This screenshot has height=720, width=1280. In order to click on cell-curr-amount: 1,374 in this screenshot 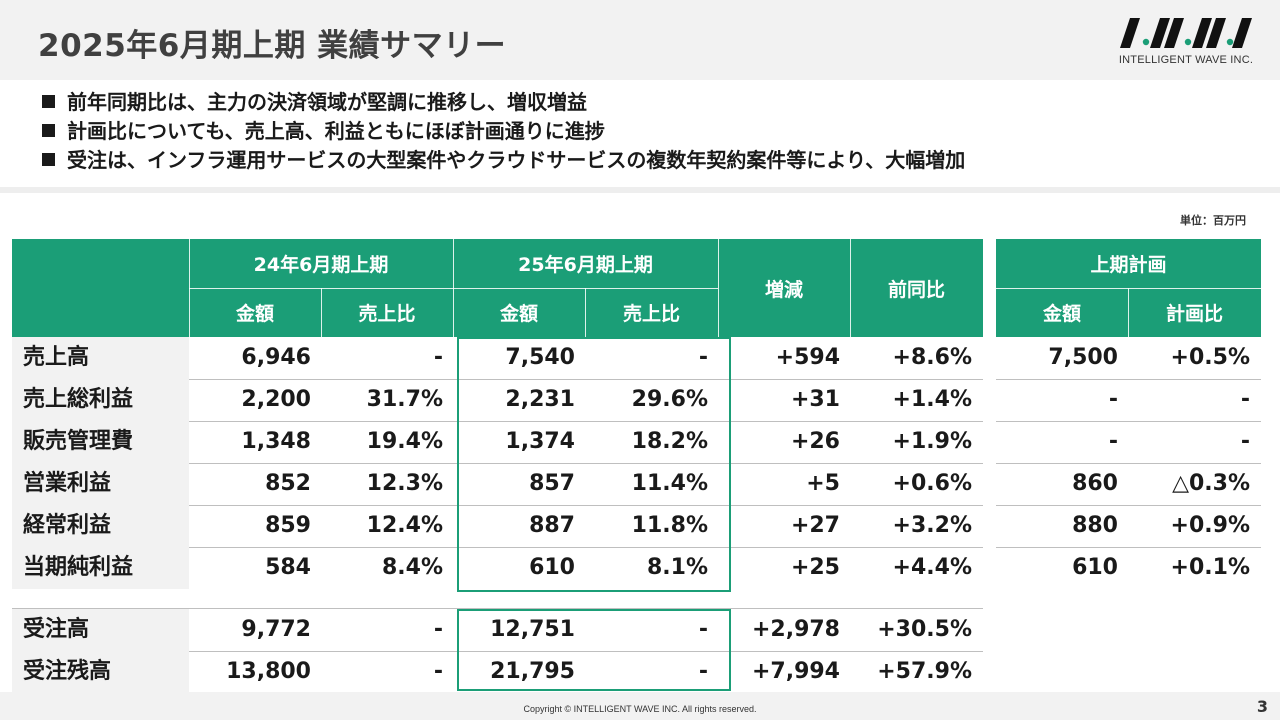, I will do `click(540, 441)`.